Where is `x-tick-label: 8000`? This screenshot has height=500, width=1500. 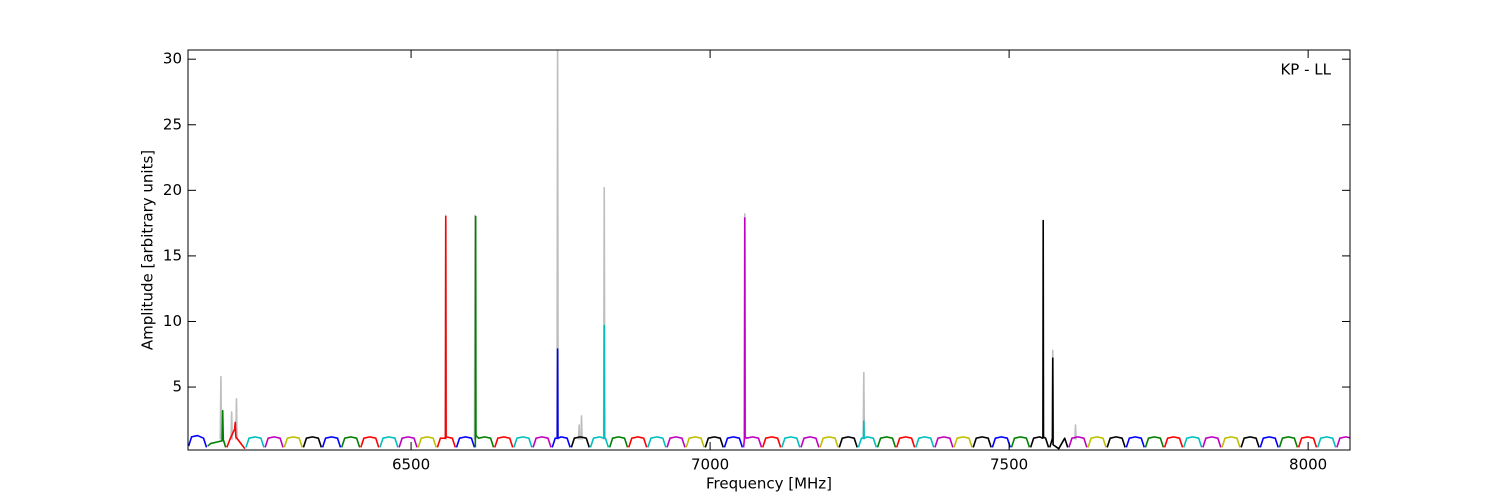 x-tick-label: 8000 is located at coordinates (1308, 465).